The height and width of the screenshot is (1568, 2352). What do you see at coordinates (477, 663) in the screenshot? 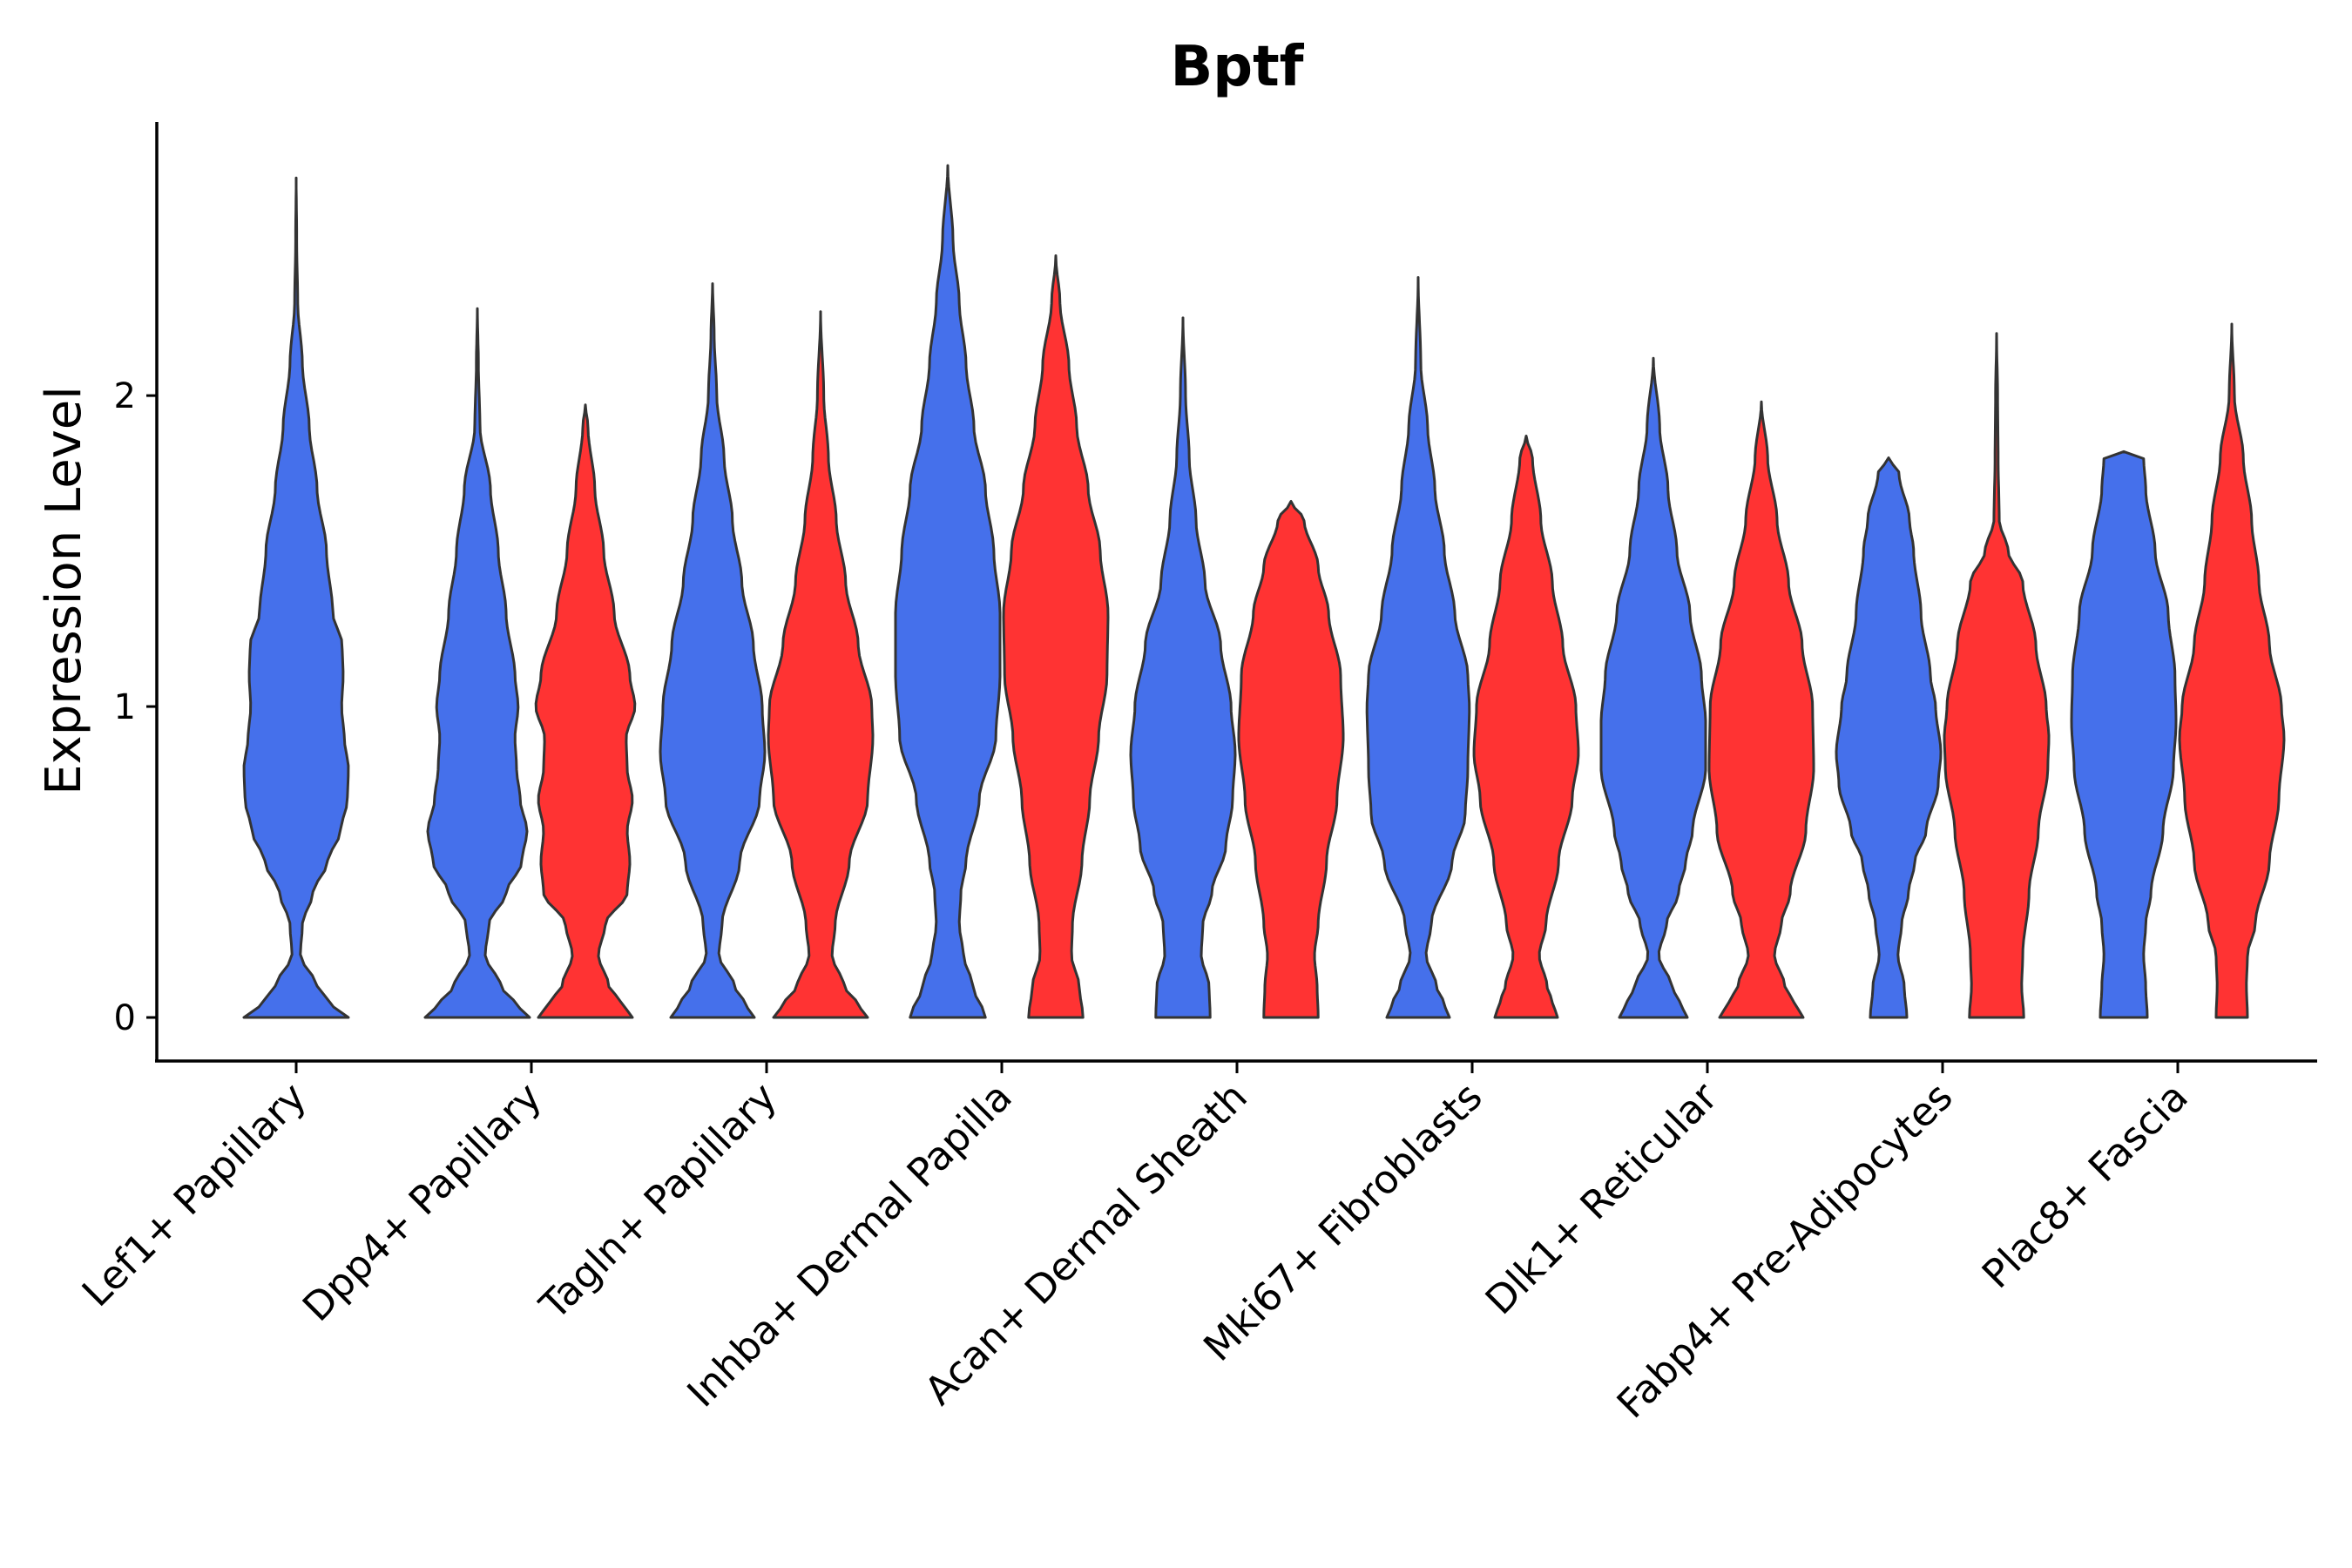
I see `violin-group-blue-dpp4-papillary` at bounding box center [477, 663].